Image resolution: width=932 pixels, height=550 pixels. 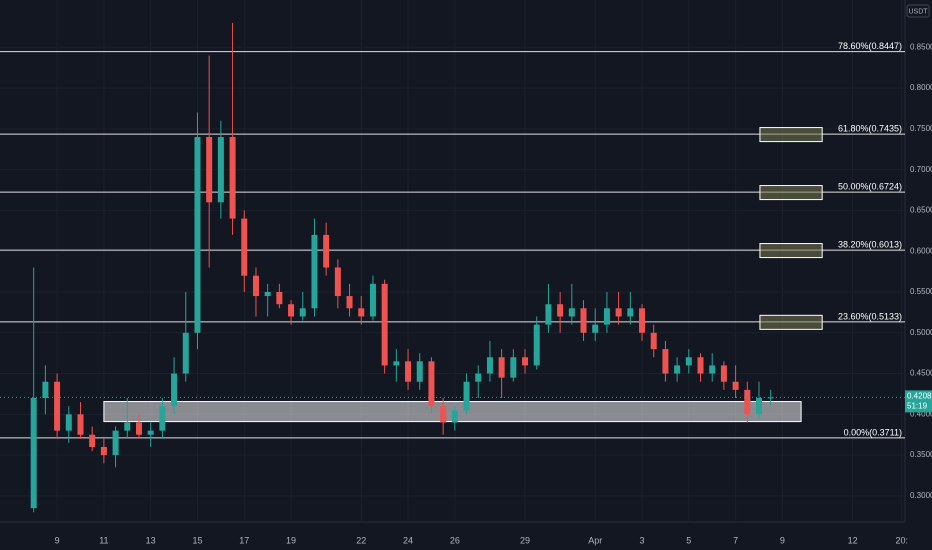 What do you see at coordinates (197, 540) in the screenshot?
I see `x-tick-label: 15` at bounding box center [197, 540].